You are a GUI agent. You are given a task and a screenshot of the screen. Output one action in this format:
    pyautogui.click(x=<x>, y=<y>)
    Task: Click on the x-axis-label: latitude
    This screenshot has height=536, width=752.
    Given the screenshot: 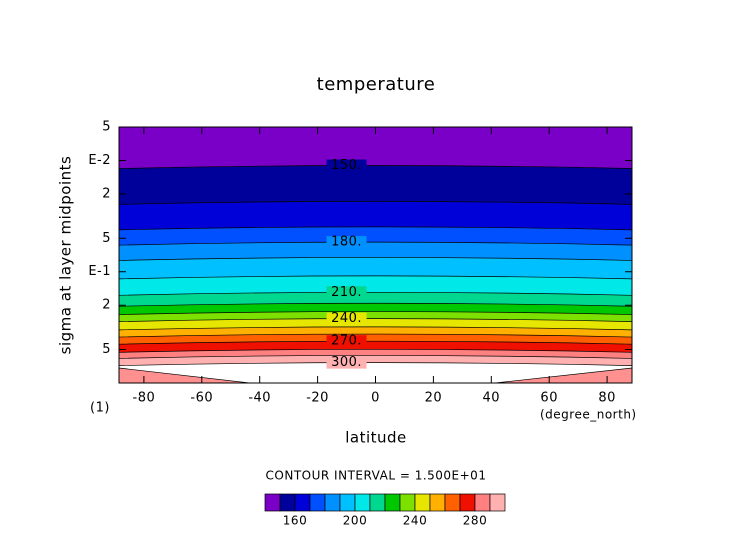 What is the action you would take?
    pyautogui.click(x=376, y=438)
    